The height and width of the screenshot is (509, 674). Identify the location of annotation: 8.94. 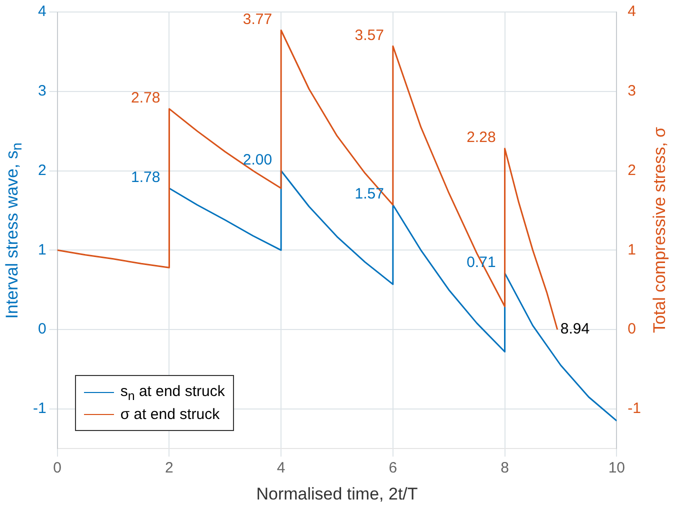
(575, 329).